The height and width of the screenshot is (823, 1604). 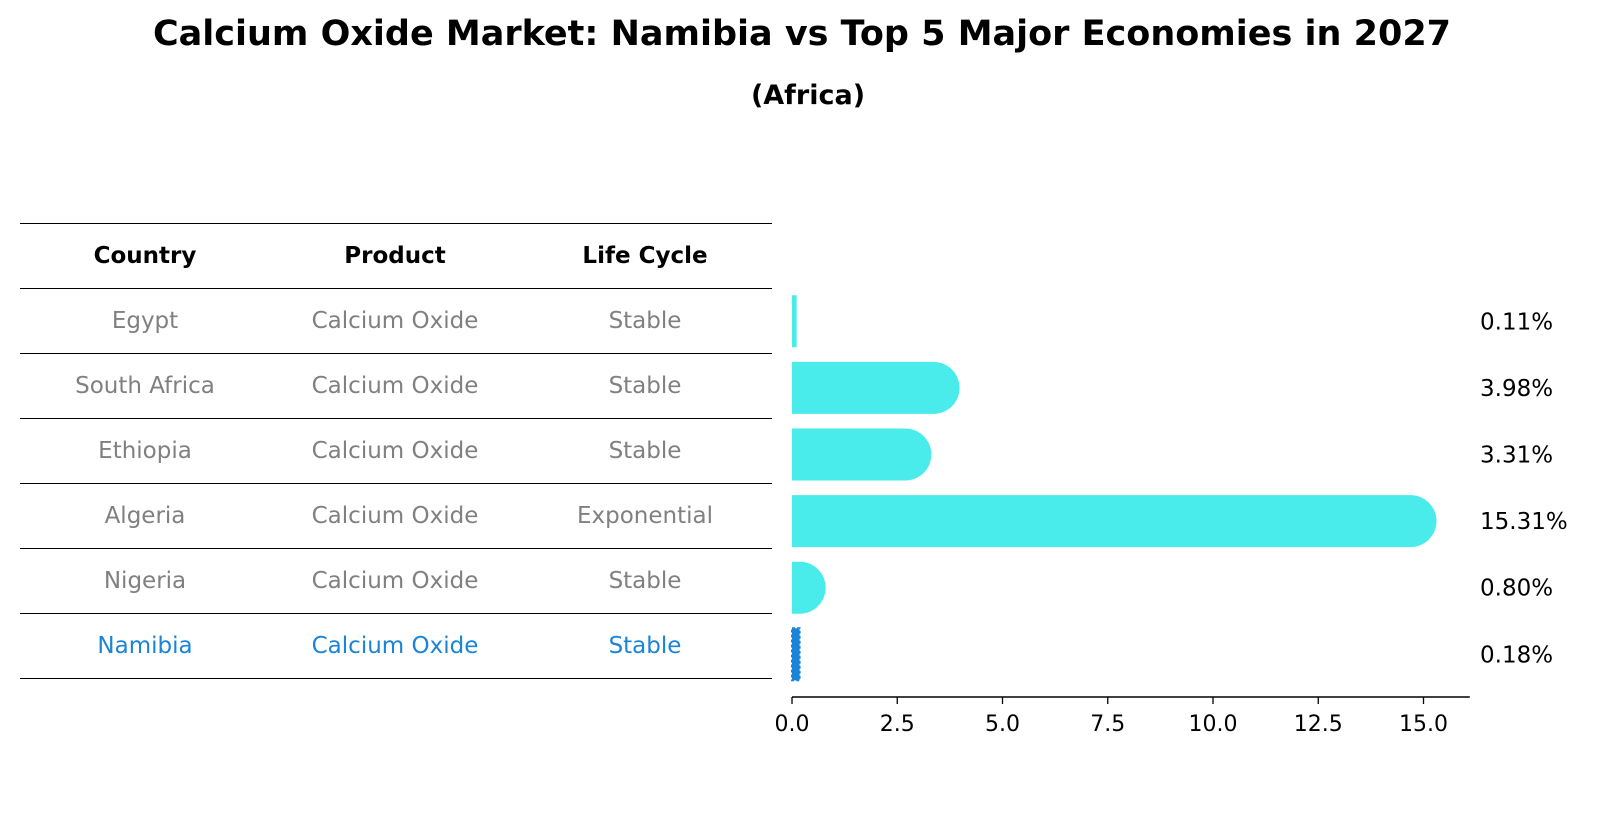 What do you see at coordinates (1318, 724) in the screenshot?
I see `x-tick-label: 12.5` at bounding box center [1318, 724].